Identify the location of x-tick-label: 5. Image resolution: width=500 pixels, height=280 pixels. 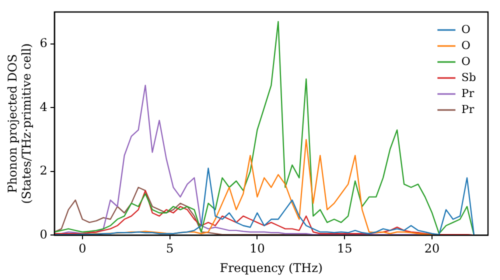
(170, 249).